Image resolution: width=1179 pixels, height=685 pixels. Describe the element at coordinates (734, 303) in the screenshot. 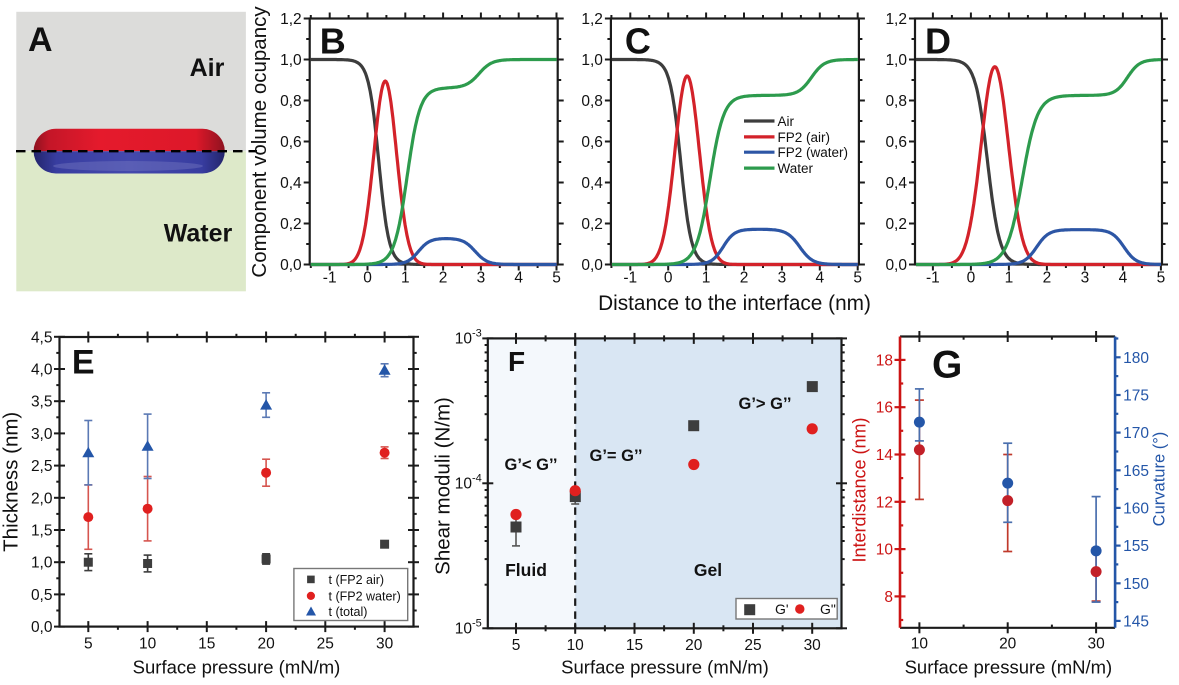

I see `svg-text: Distance to the interface (nm)` at that location.